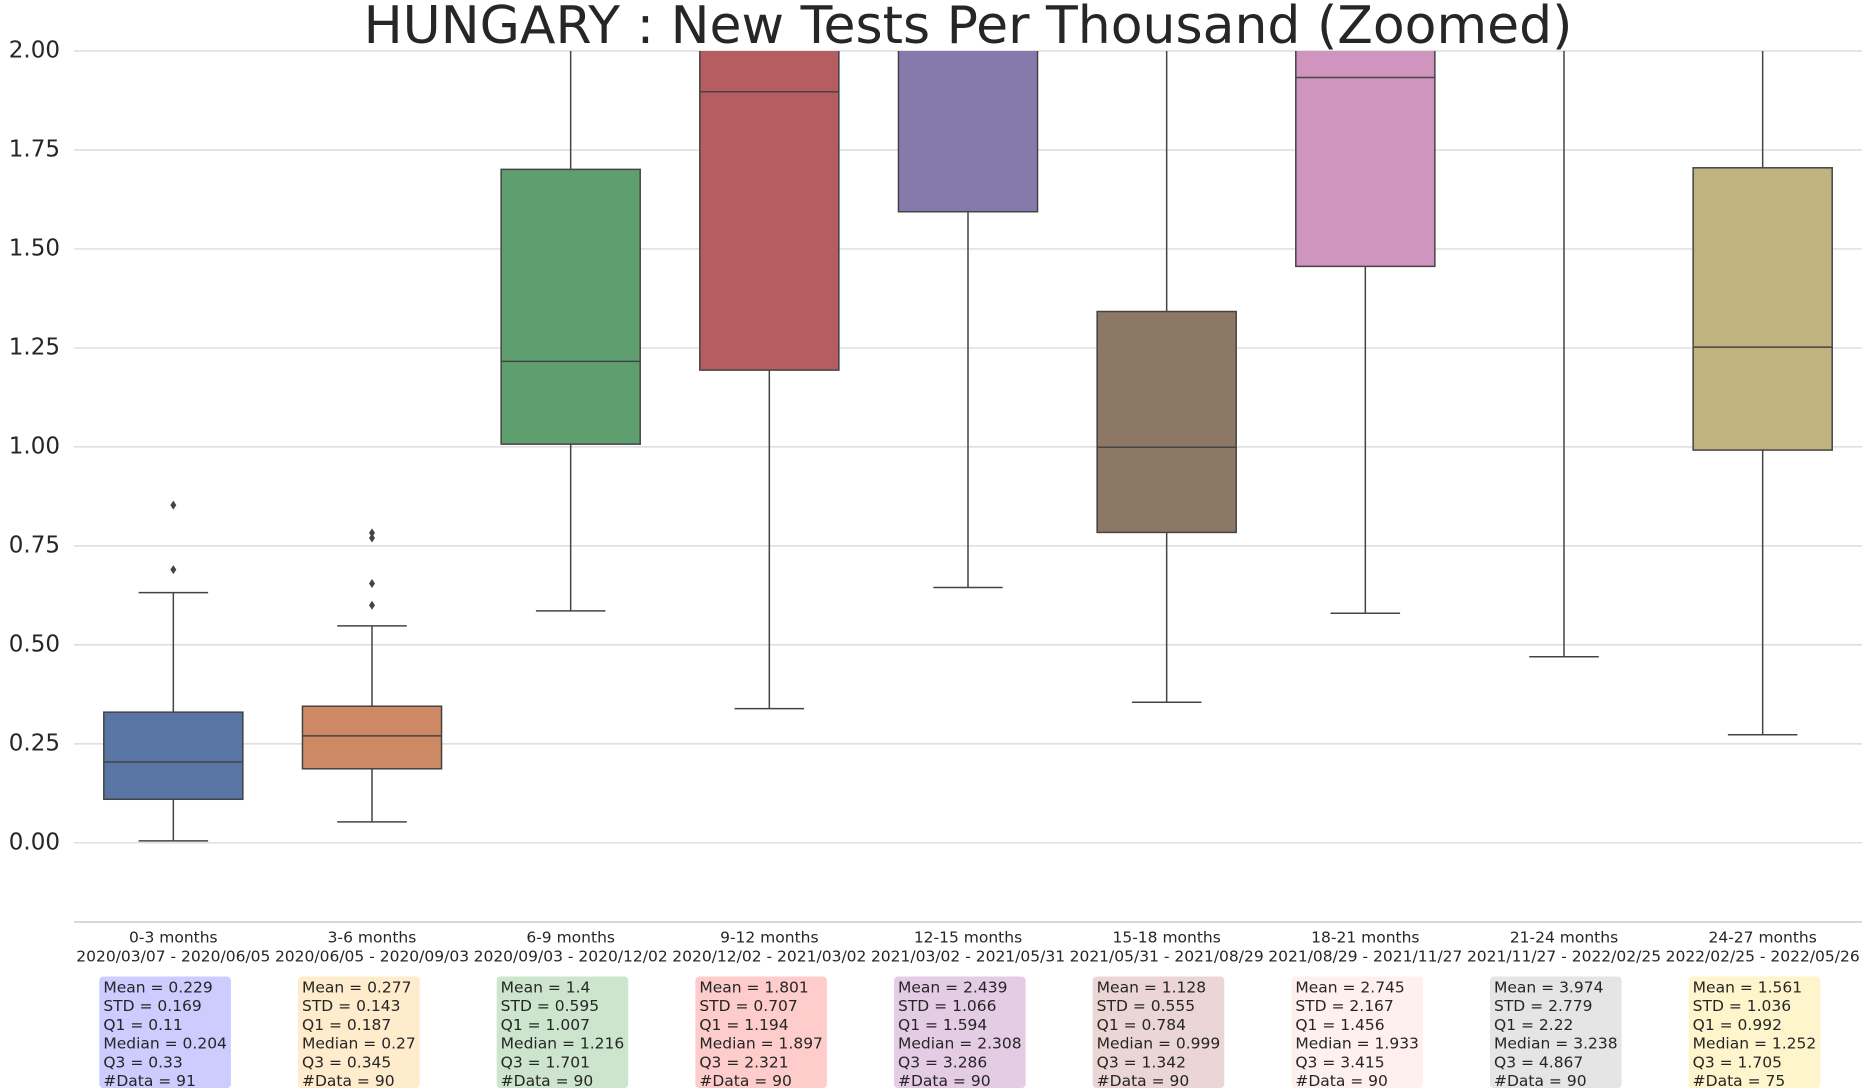 This screenshot has height=1089, width=1865. What do you see at coordinates (1167, 957) in the screenshot?
I see `x-tick-sublabel: 2021/05/31 - 2021/08/29` at bounding box center [1167, 957].